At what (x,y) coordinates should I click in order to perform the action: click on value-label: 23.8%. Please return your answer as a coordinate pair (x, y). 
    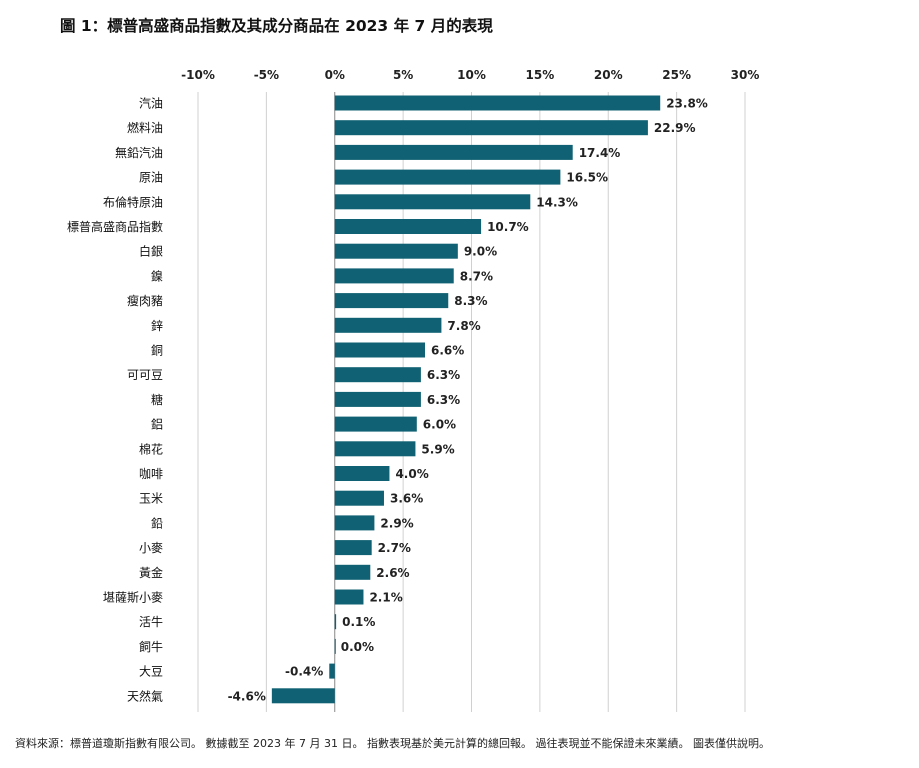
    Looking at the image, I should click on (687, 104).